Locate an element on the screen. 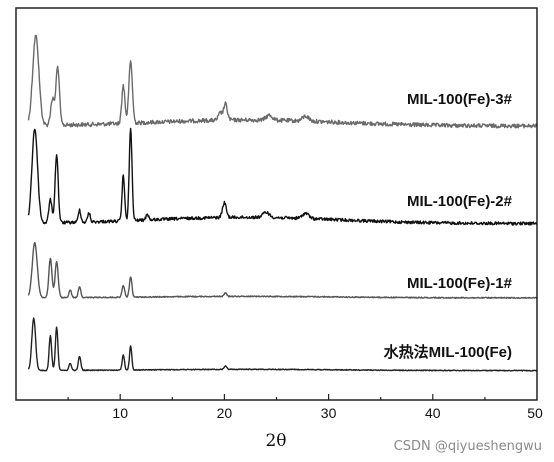 This screenshot has height=462, width=554. x-tick-label: 50 is located at coordinates (535, 413).